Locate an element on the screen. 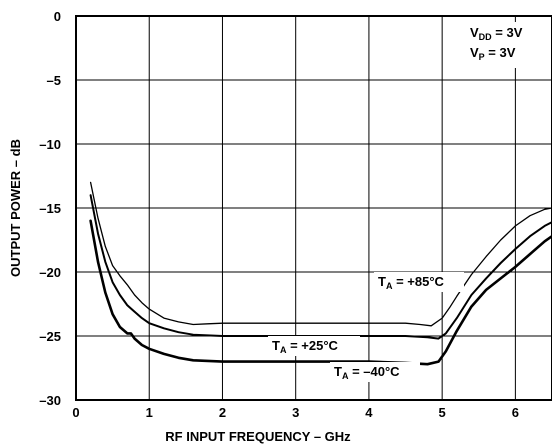 The height and width of the screenshot is (447, 552). label-85c-background is located at coordinates (419, 282).